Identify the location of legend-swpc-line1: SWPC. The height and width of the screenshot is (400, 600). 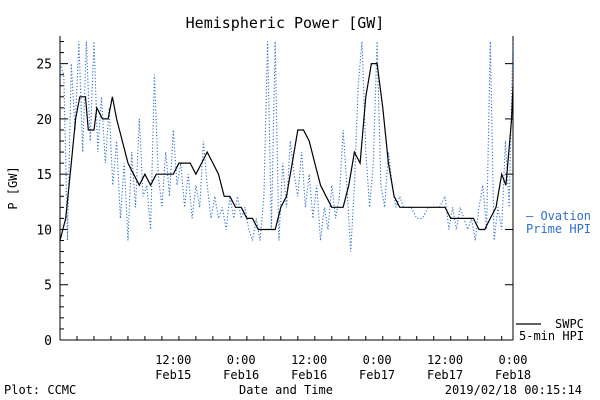
(569, 324).